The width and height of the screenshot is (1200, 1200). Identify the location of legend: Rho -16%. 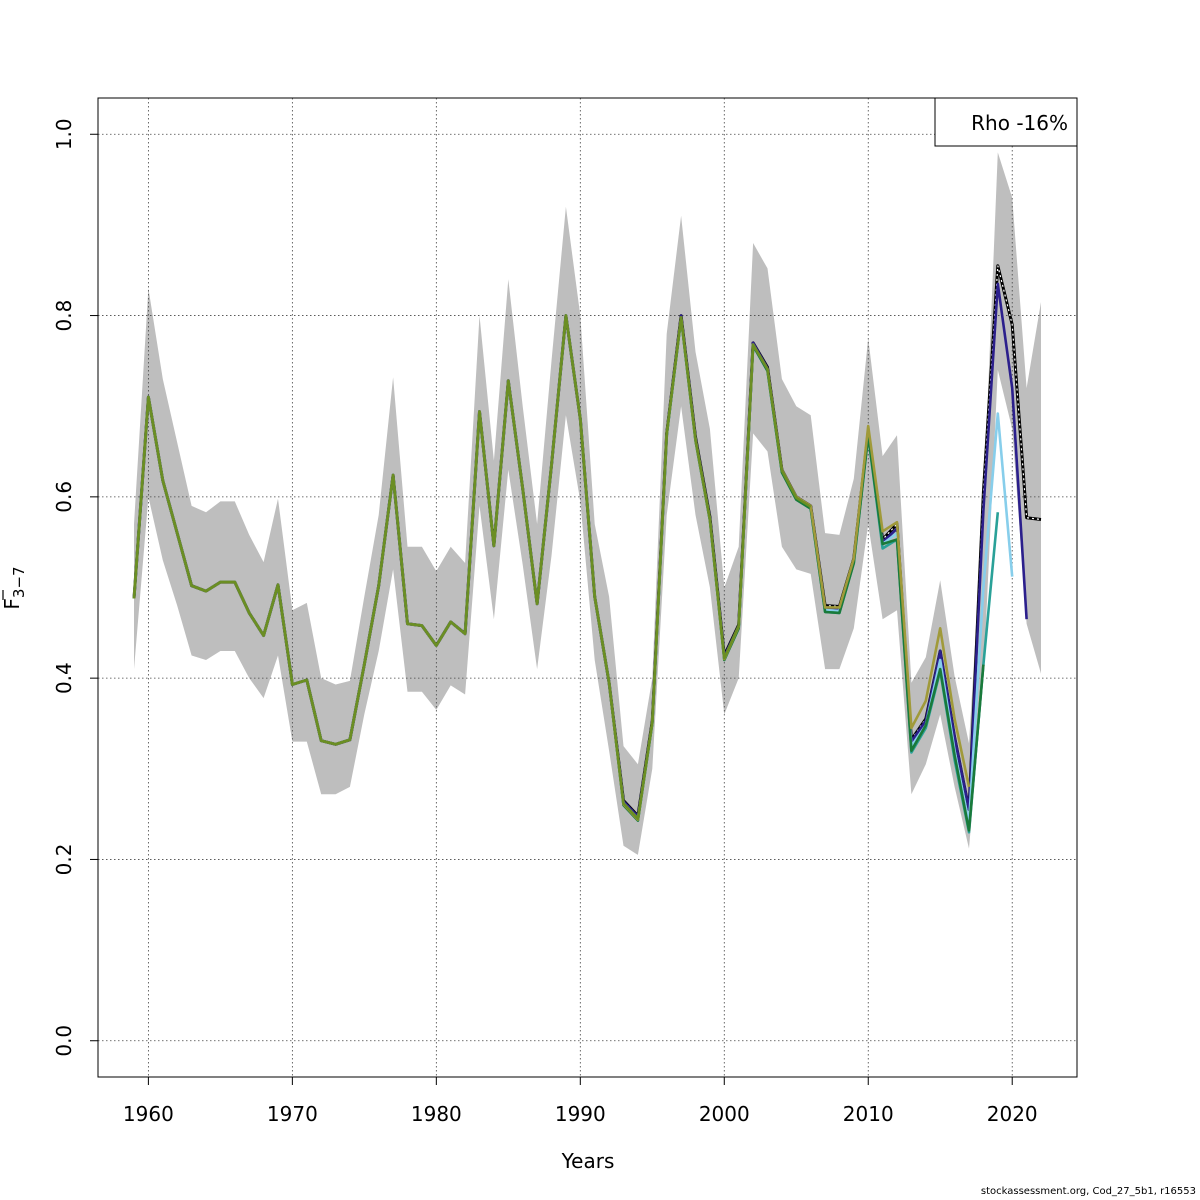
(1006, 122).